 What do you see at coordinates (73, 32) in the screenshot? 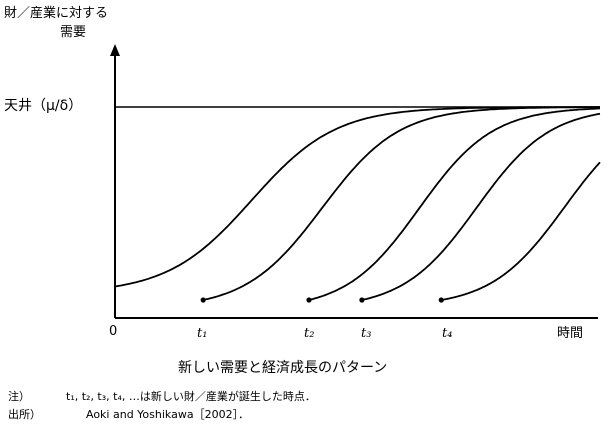
I see `y-axis-label-line2: 需要` at bounding box center [73, 32].